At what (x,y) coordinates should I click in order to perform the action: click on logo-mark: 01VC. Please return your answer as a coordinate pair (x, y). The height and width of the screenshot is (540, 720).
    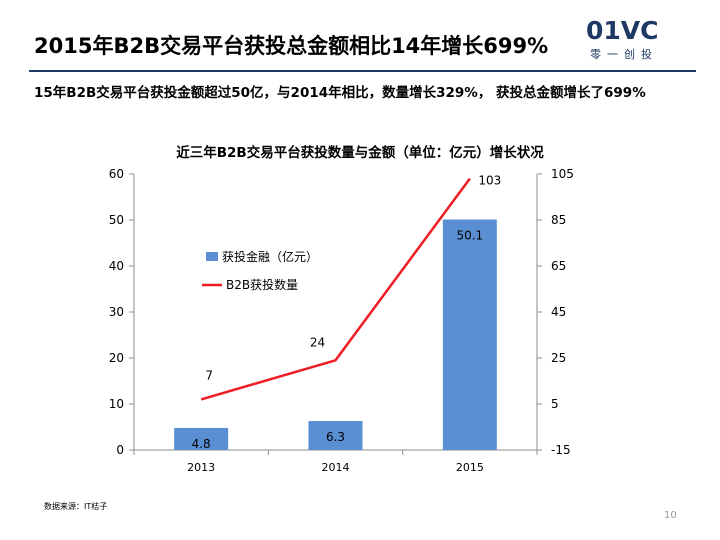
    Looking at the image, I should click on (622, 30).